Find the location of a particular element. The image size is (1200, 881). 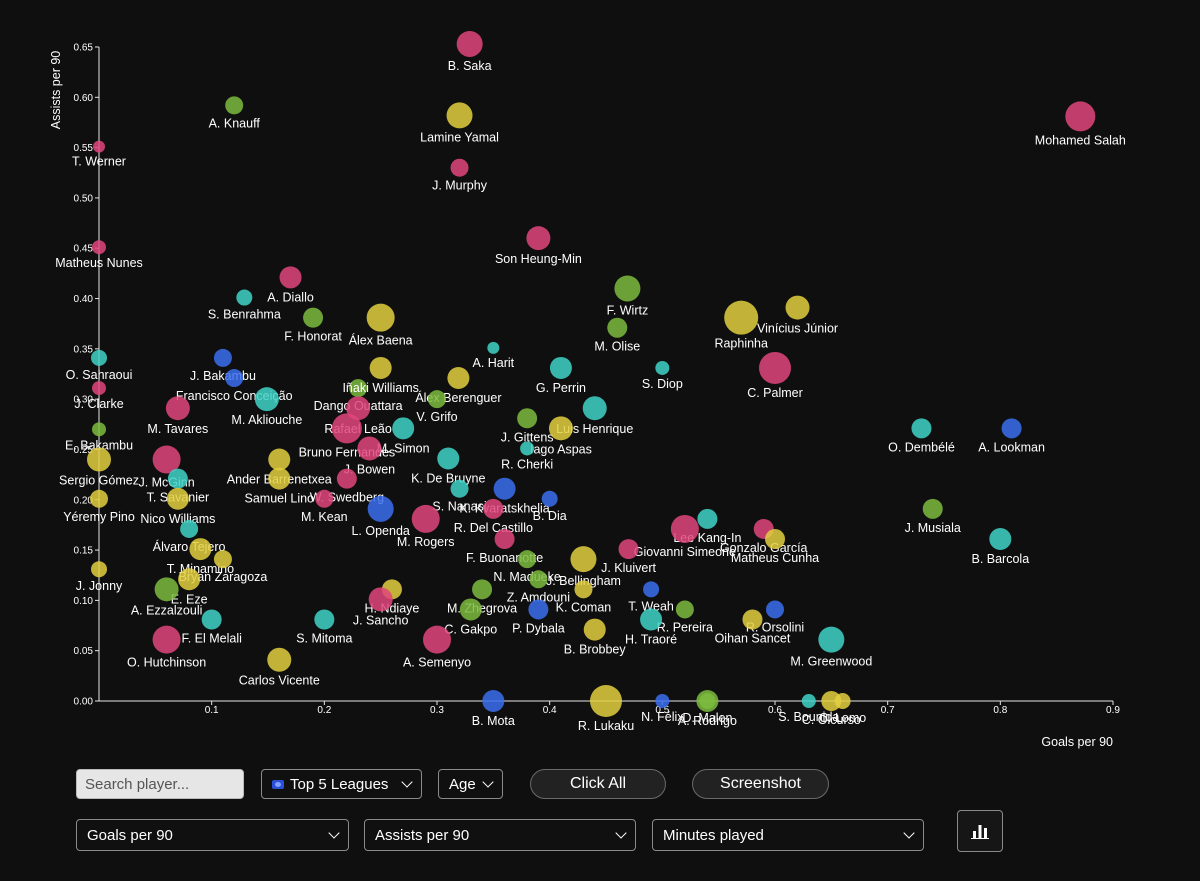

player-label: A. Rodrigo is located at coordinates (707, 721).